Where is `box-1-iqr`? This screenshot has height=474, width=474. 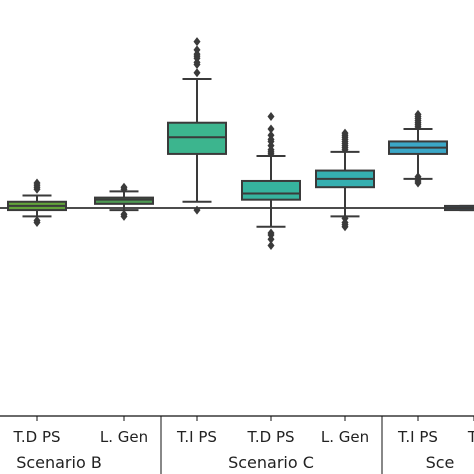
box-1-iqr is located at coordinates (124, 200).